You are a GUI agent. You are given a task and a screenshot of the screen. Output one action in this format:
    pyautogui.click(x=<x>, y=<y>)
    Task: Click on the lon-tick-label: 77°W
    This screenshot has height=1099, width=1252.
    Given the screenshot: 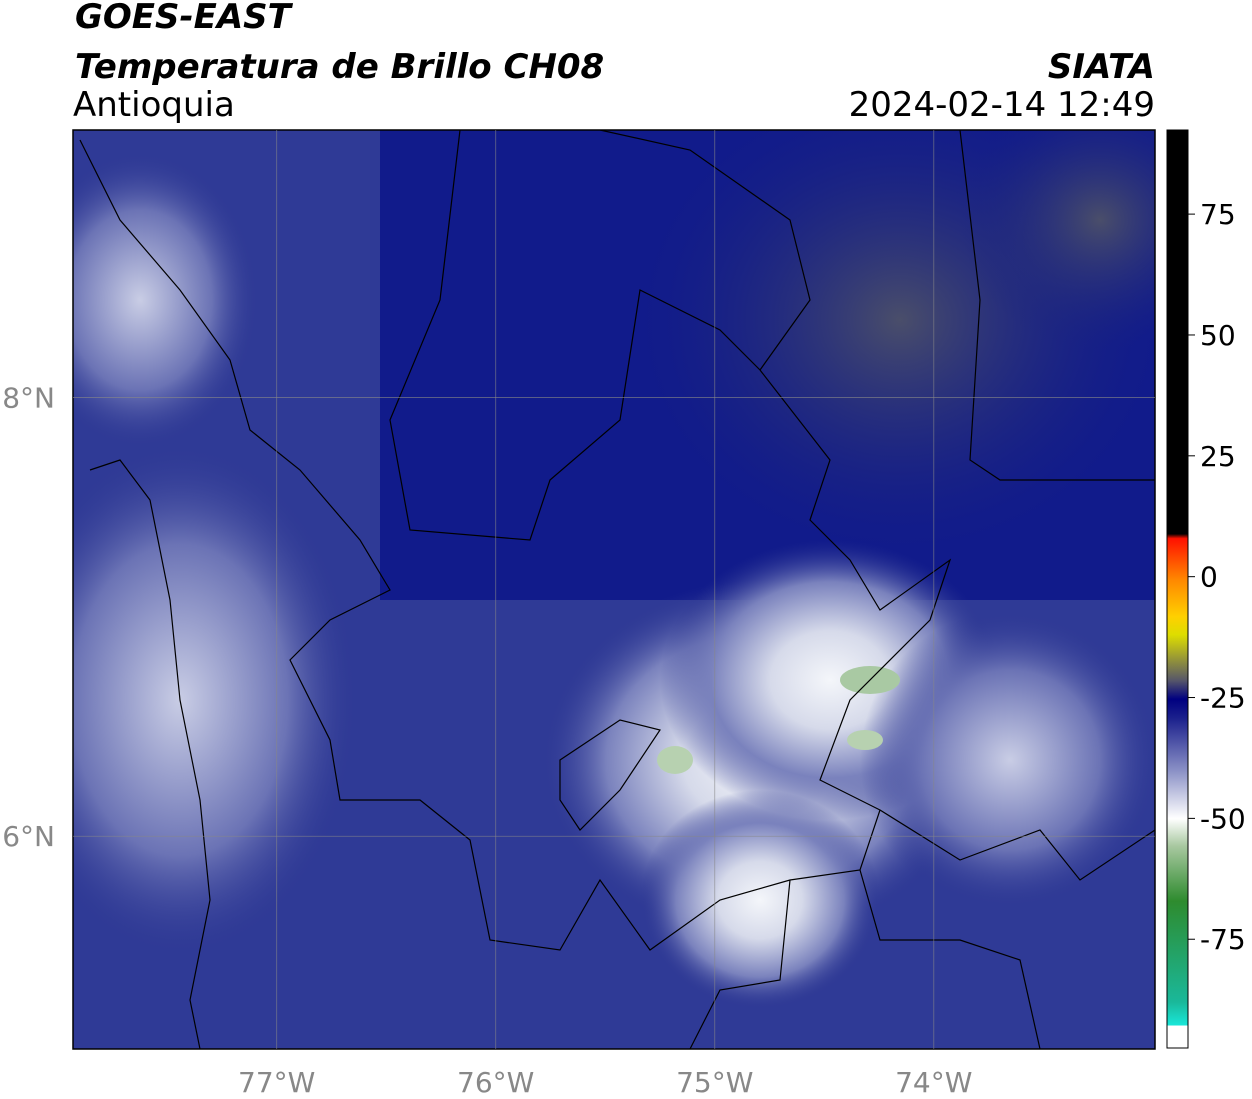 What is the action you would take?
    pyautogui.click(x=276, y=1082)
    